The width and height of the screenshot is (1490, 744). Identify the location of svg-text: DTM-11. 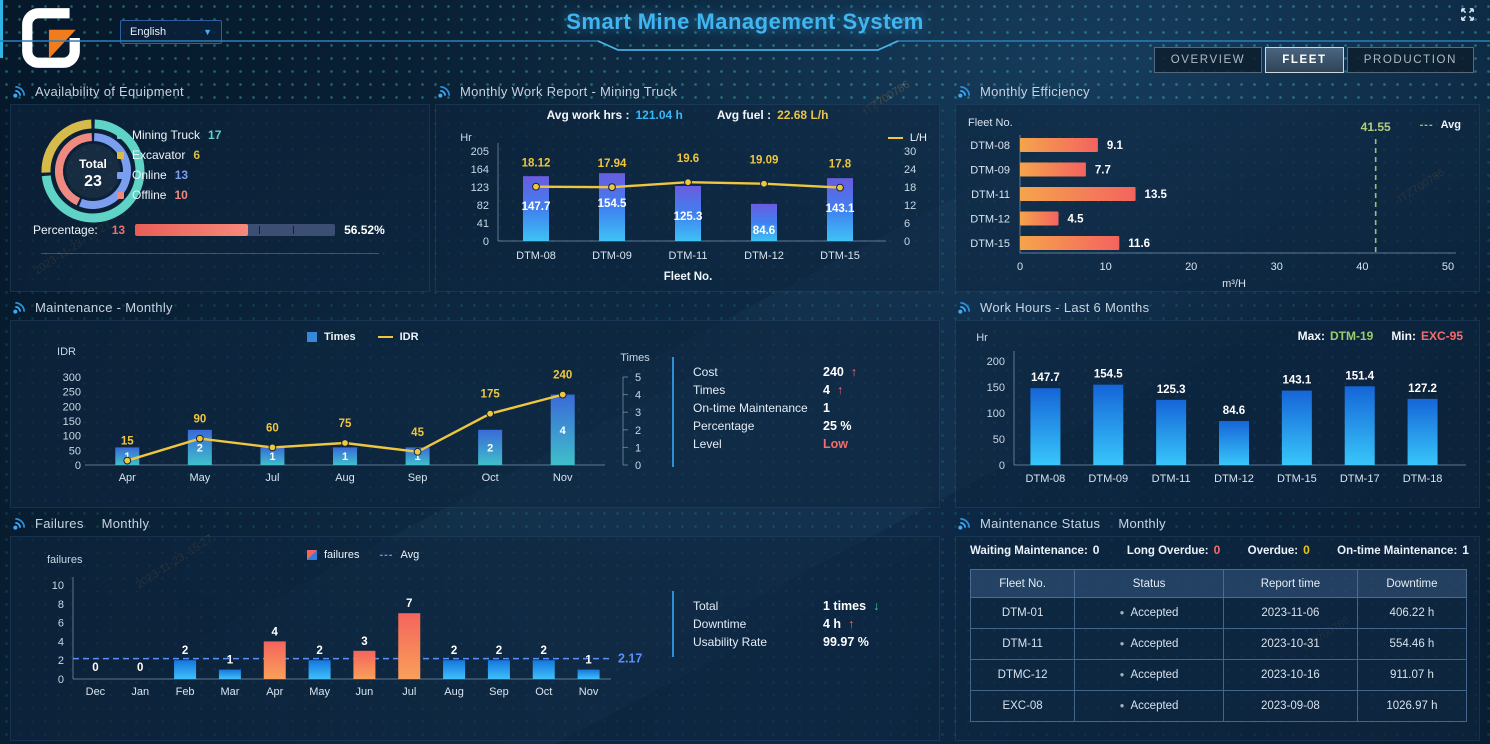
(688, 256).